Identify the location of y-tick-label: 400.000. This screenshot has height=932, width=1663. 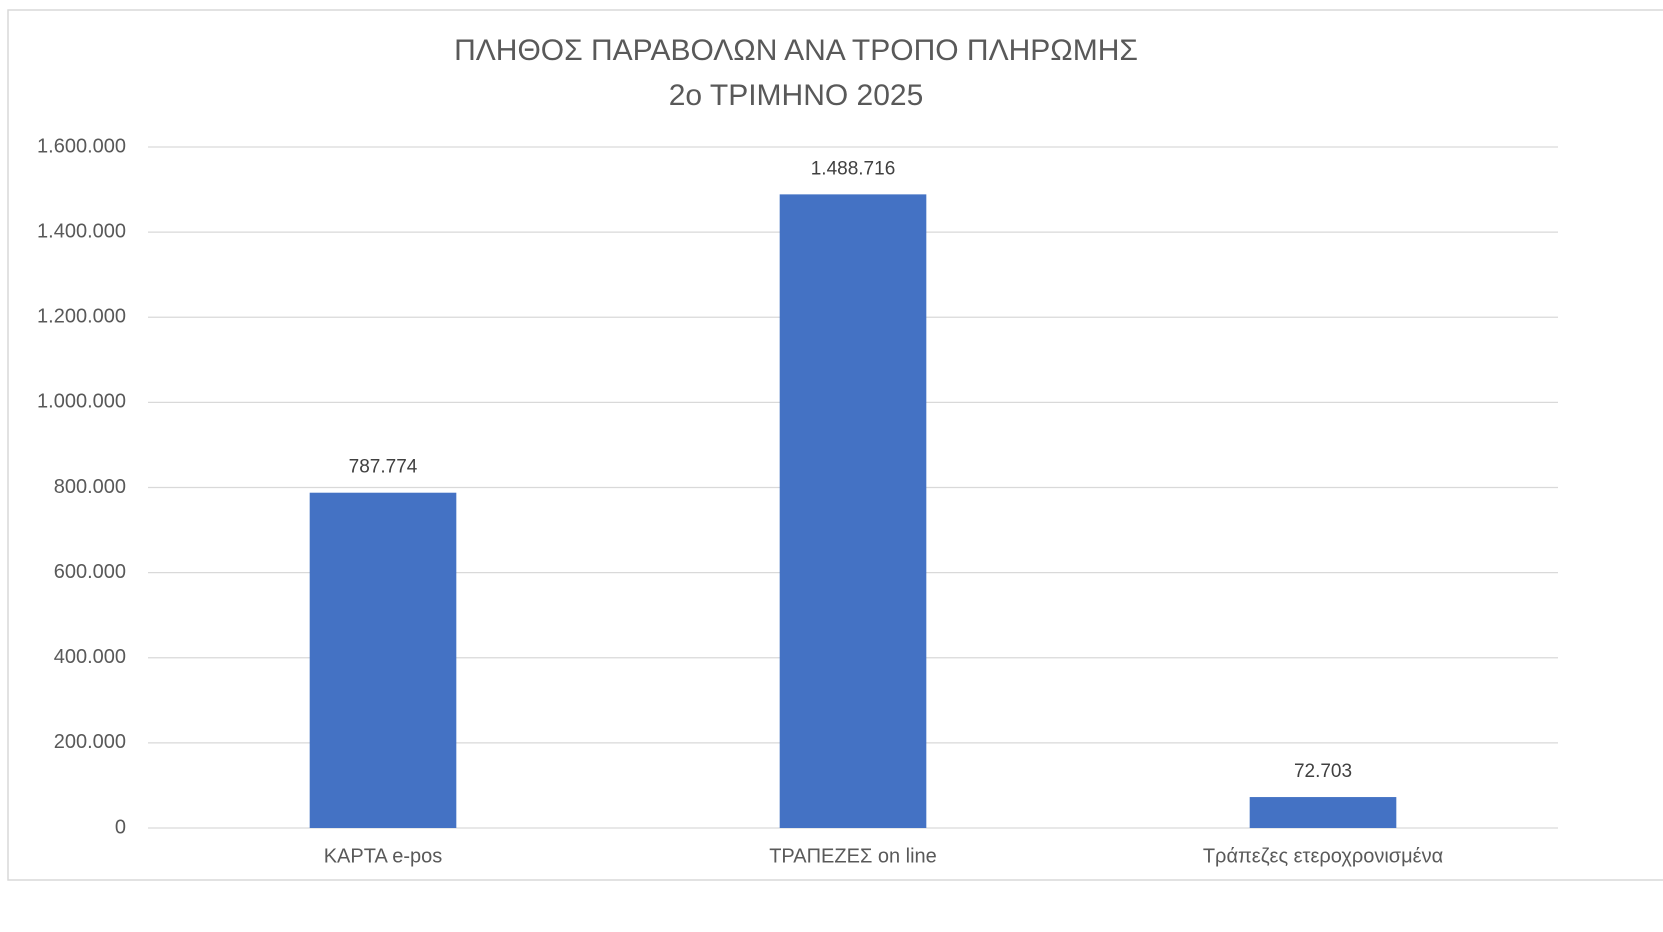
(90, 657).